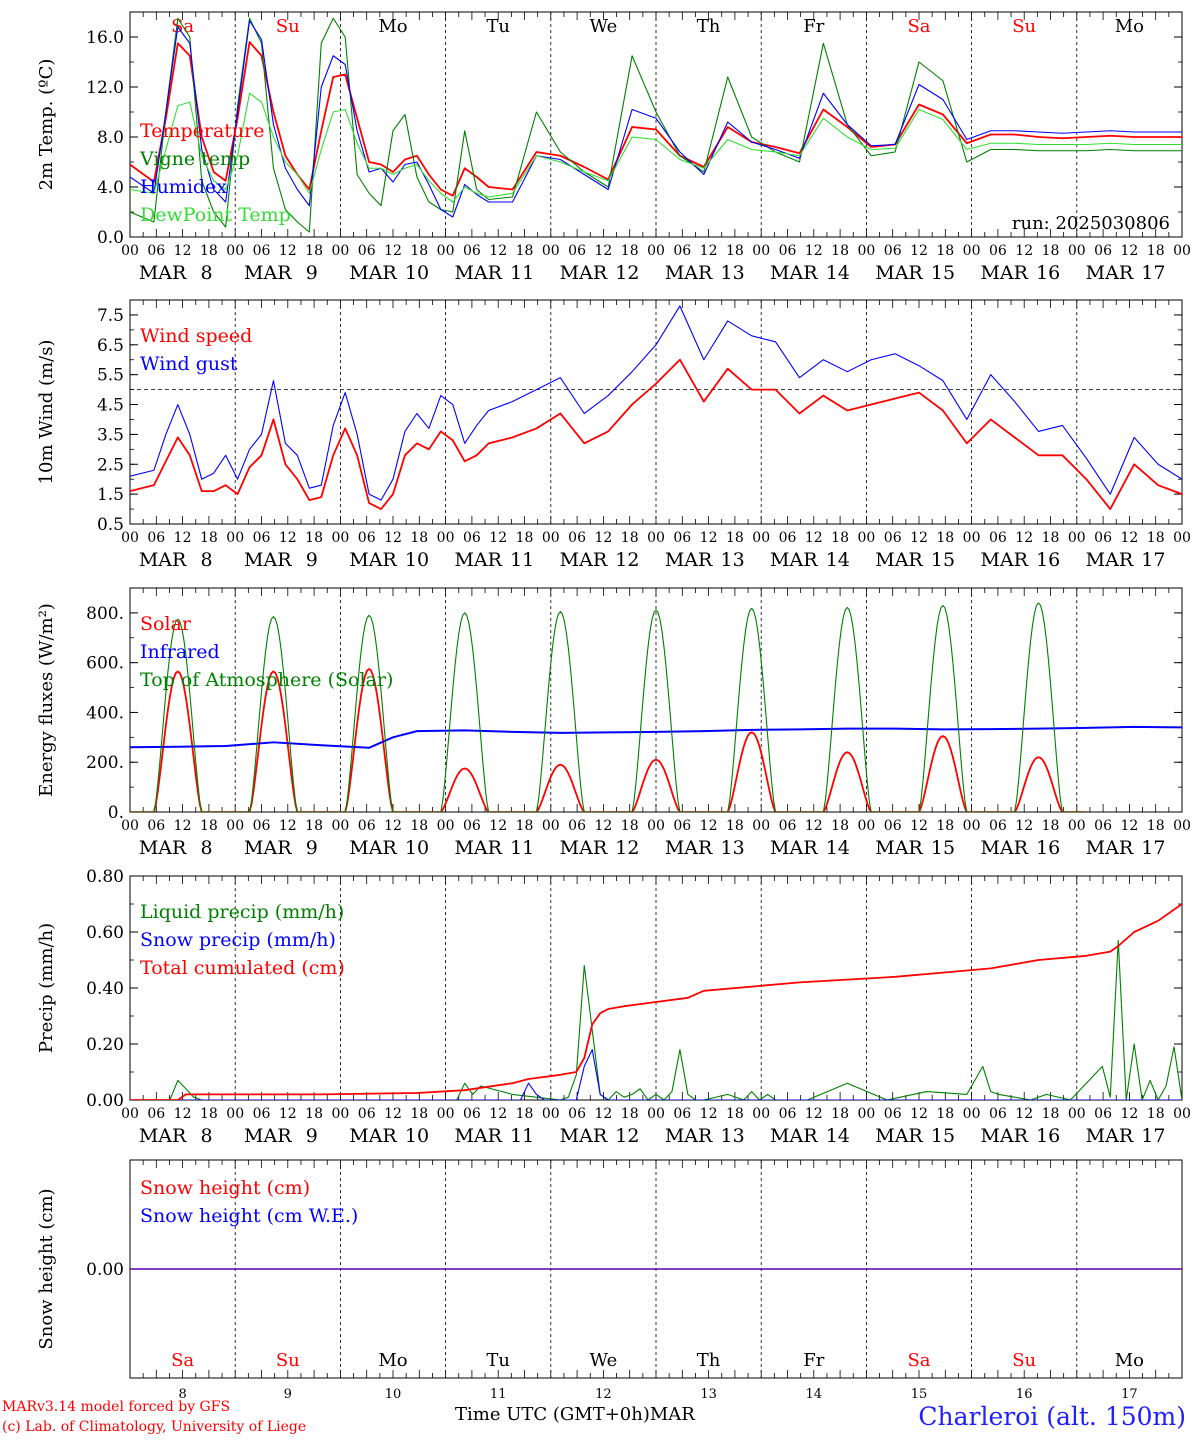 This screenshot has height=1440, width=1194. What do you see at coordinates (242, 912) in the screenshot?
I see `legend-entry: Liquid precip (mm/h)` at bounding box center [242, 912].